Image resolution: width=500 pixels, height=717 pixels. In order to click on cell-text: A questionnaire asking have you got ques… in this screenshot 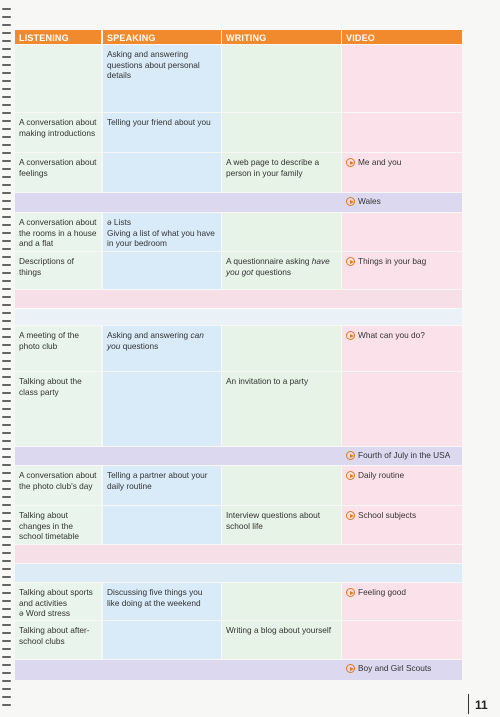, I will do `click(281, 266)`.